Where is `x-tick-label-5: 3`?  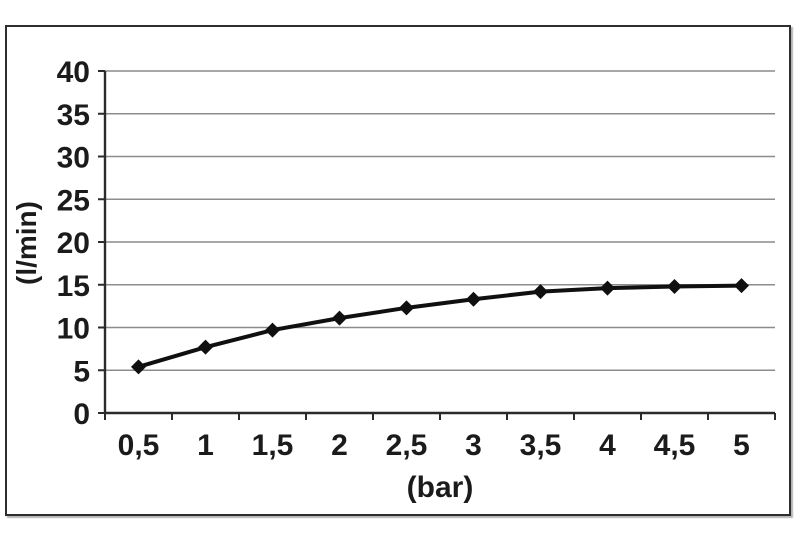 x-tick-label-5: 3 is located at coordinates (473, 445).